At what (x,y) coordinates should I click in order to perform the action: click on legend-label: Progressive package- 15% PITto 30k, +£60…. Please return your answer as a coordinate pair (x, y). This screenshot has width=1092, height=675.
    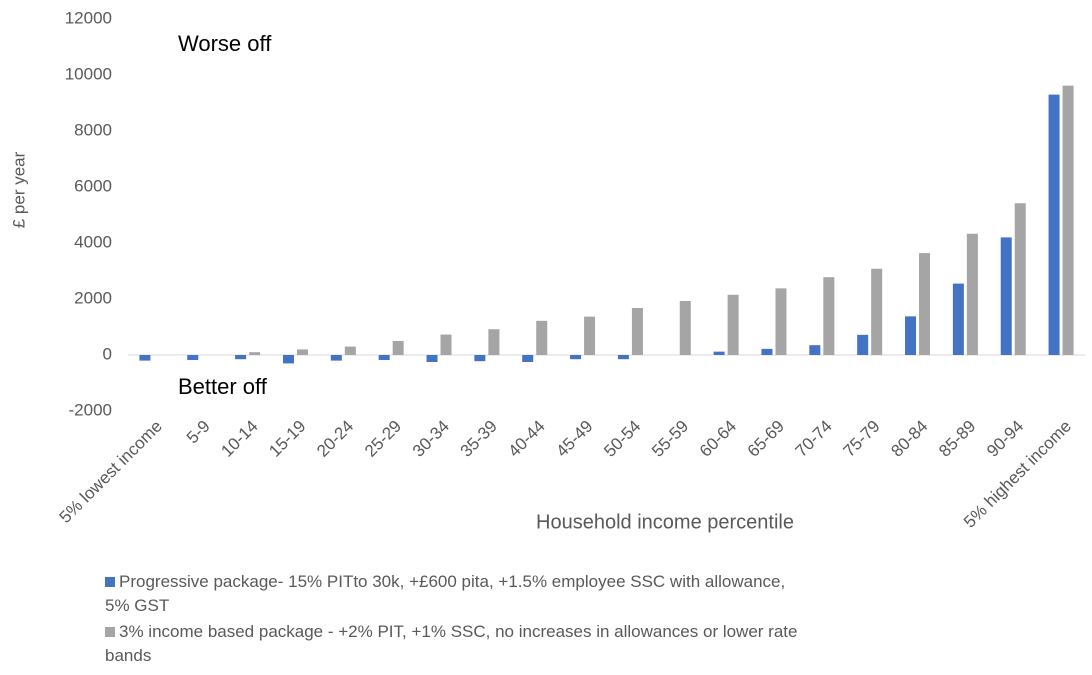
    Looking at the image, I should click on (445, 593).